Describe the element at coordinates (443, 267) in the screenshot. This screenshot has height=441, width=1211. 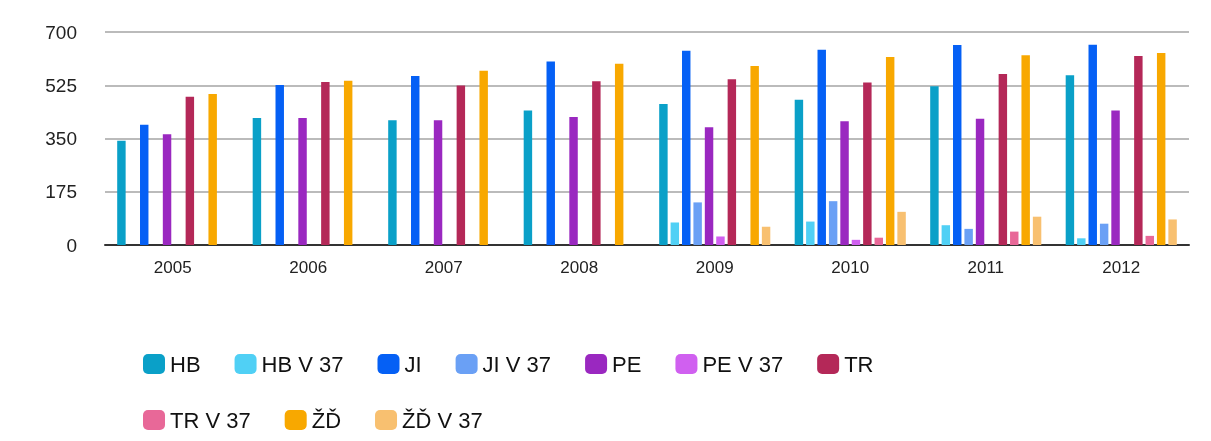
I see `x-tick-label: 2007` at that location.